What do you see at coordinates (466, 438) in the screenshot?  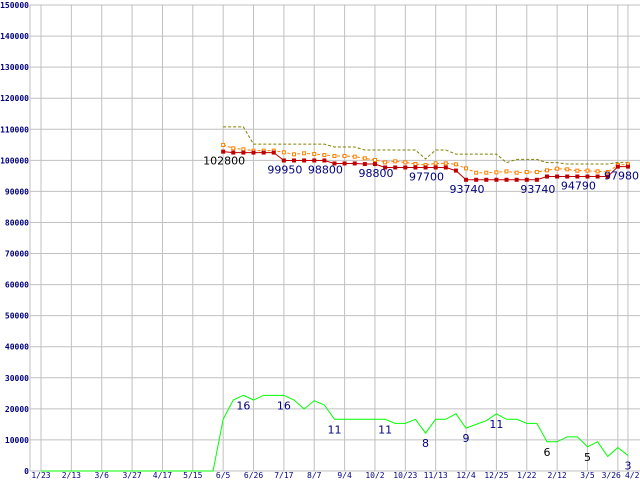 I see `count-label: 9` at bounding box center [466, 438].